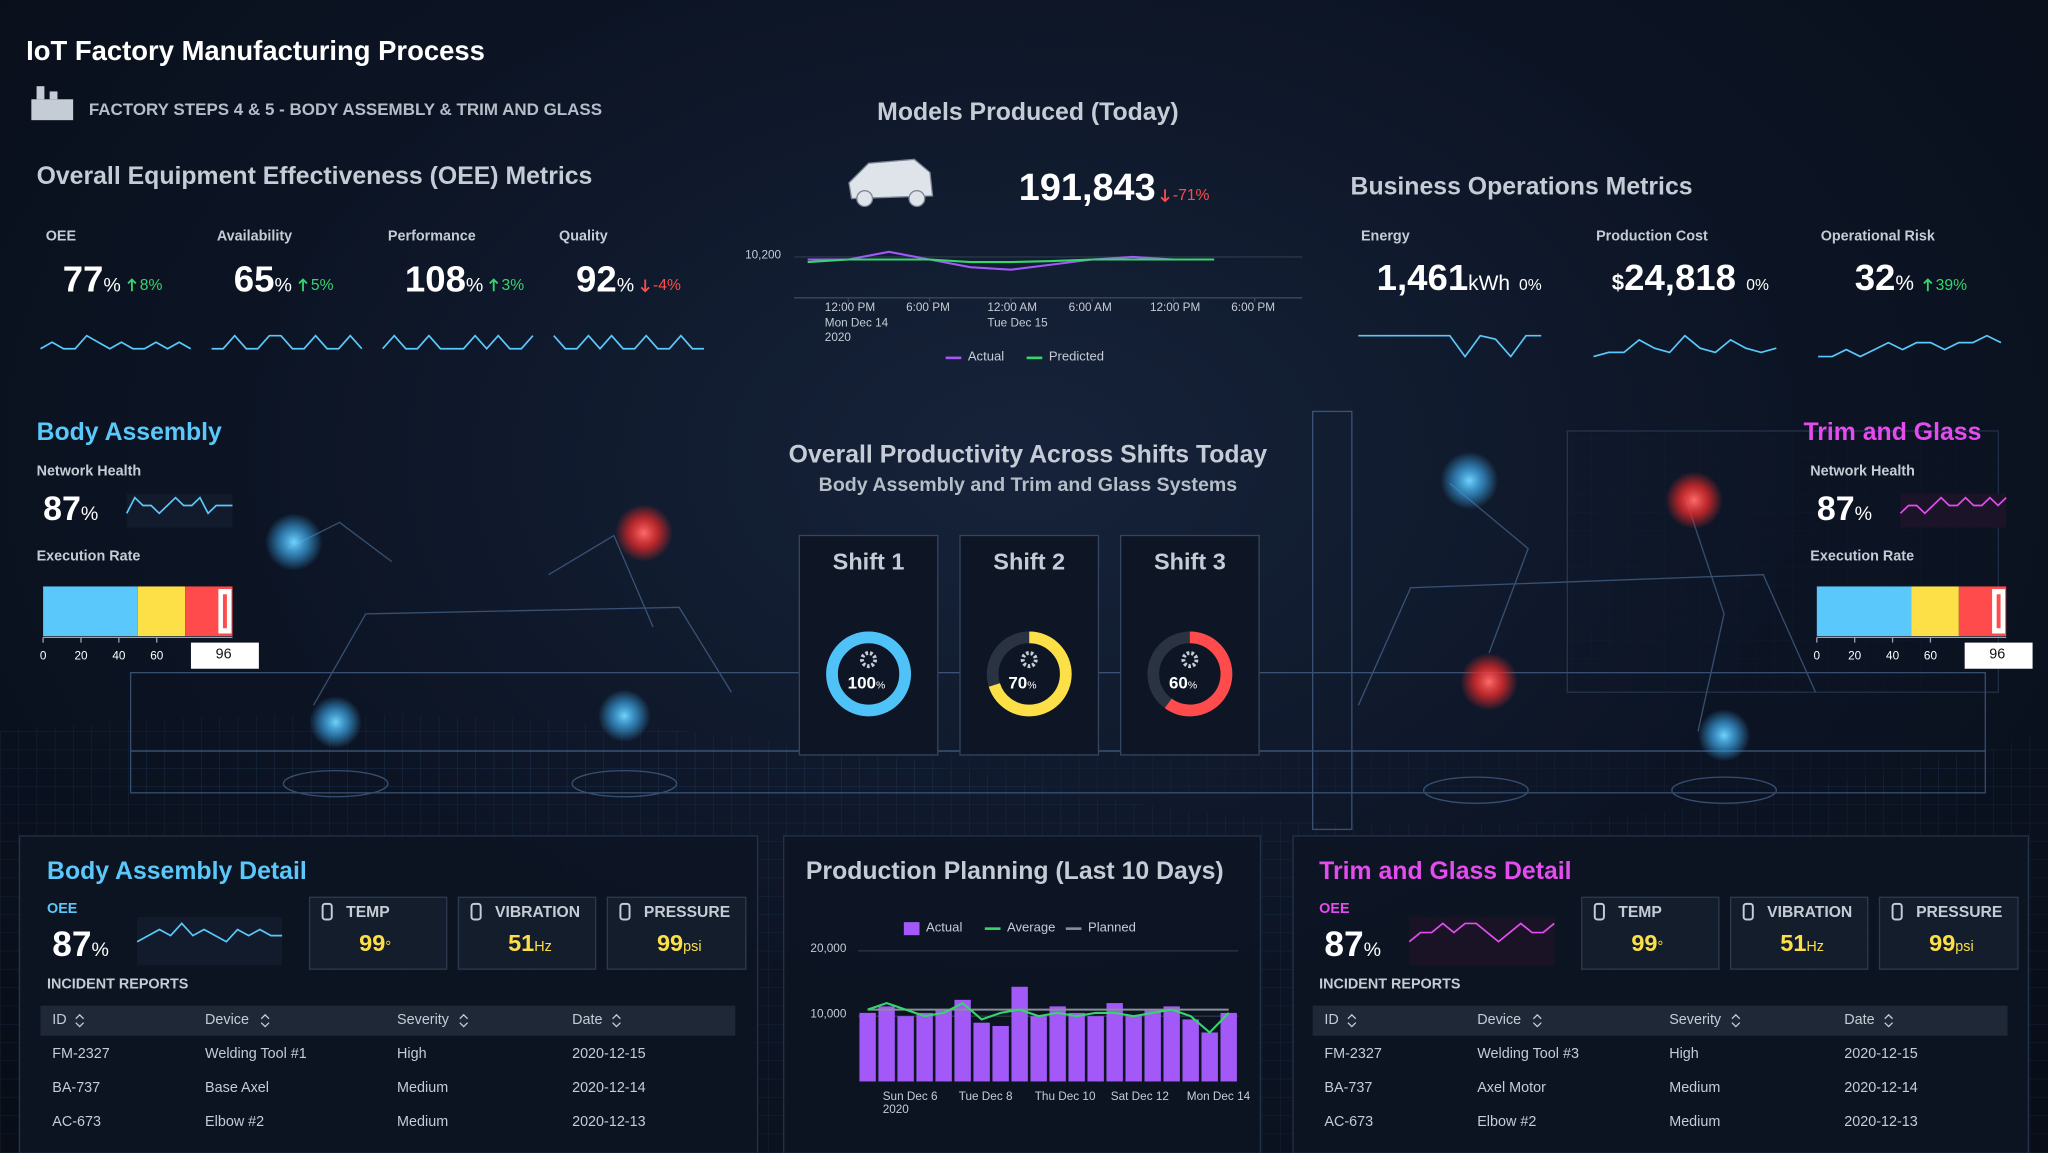 The height and width of the screenshot is (1153, 2048). What do you see at coordinates (543, 947) in the screenshot?
I see `sensor-value-part: Hz` at bounding box center [543, 947].